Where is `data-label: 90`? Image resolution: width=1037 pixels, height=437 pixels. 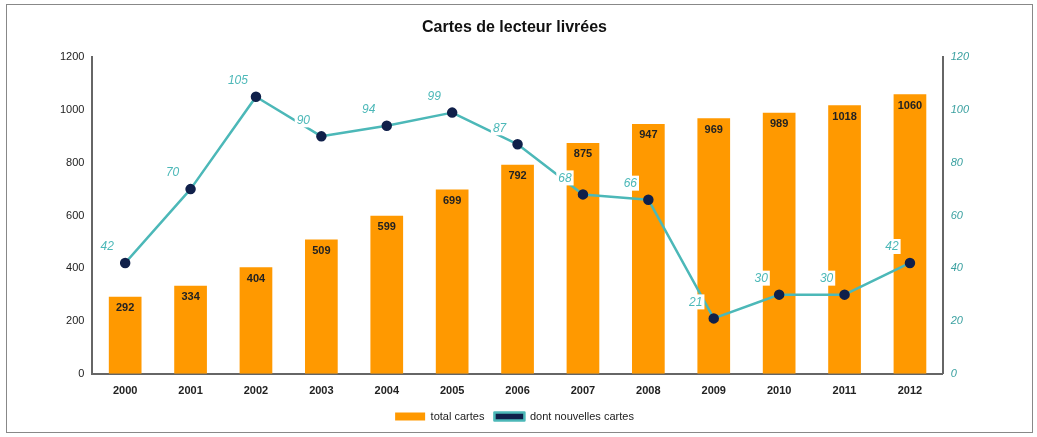
data-label: 90 is located at coordinates (303, 119).